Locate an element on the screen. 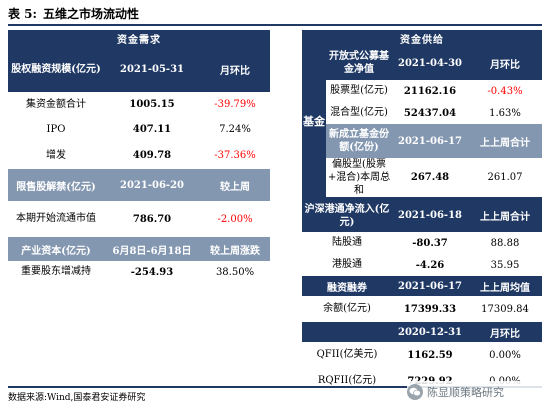 The width and height of the screenshot is (550, 411). table-row: 混合型(亿元) 52437.04 1.63% is located at coordinates (422, 113).